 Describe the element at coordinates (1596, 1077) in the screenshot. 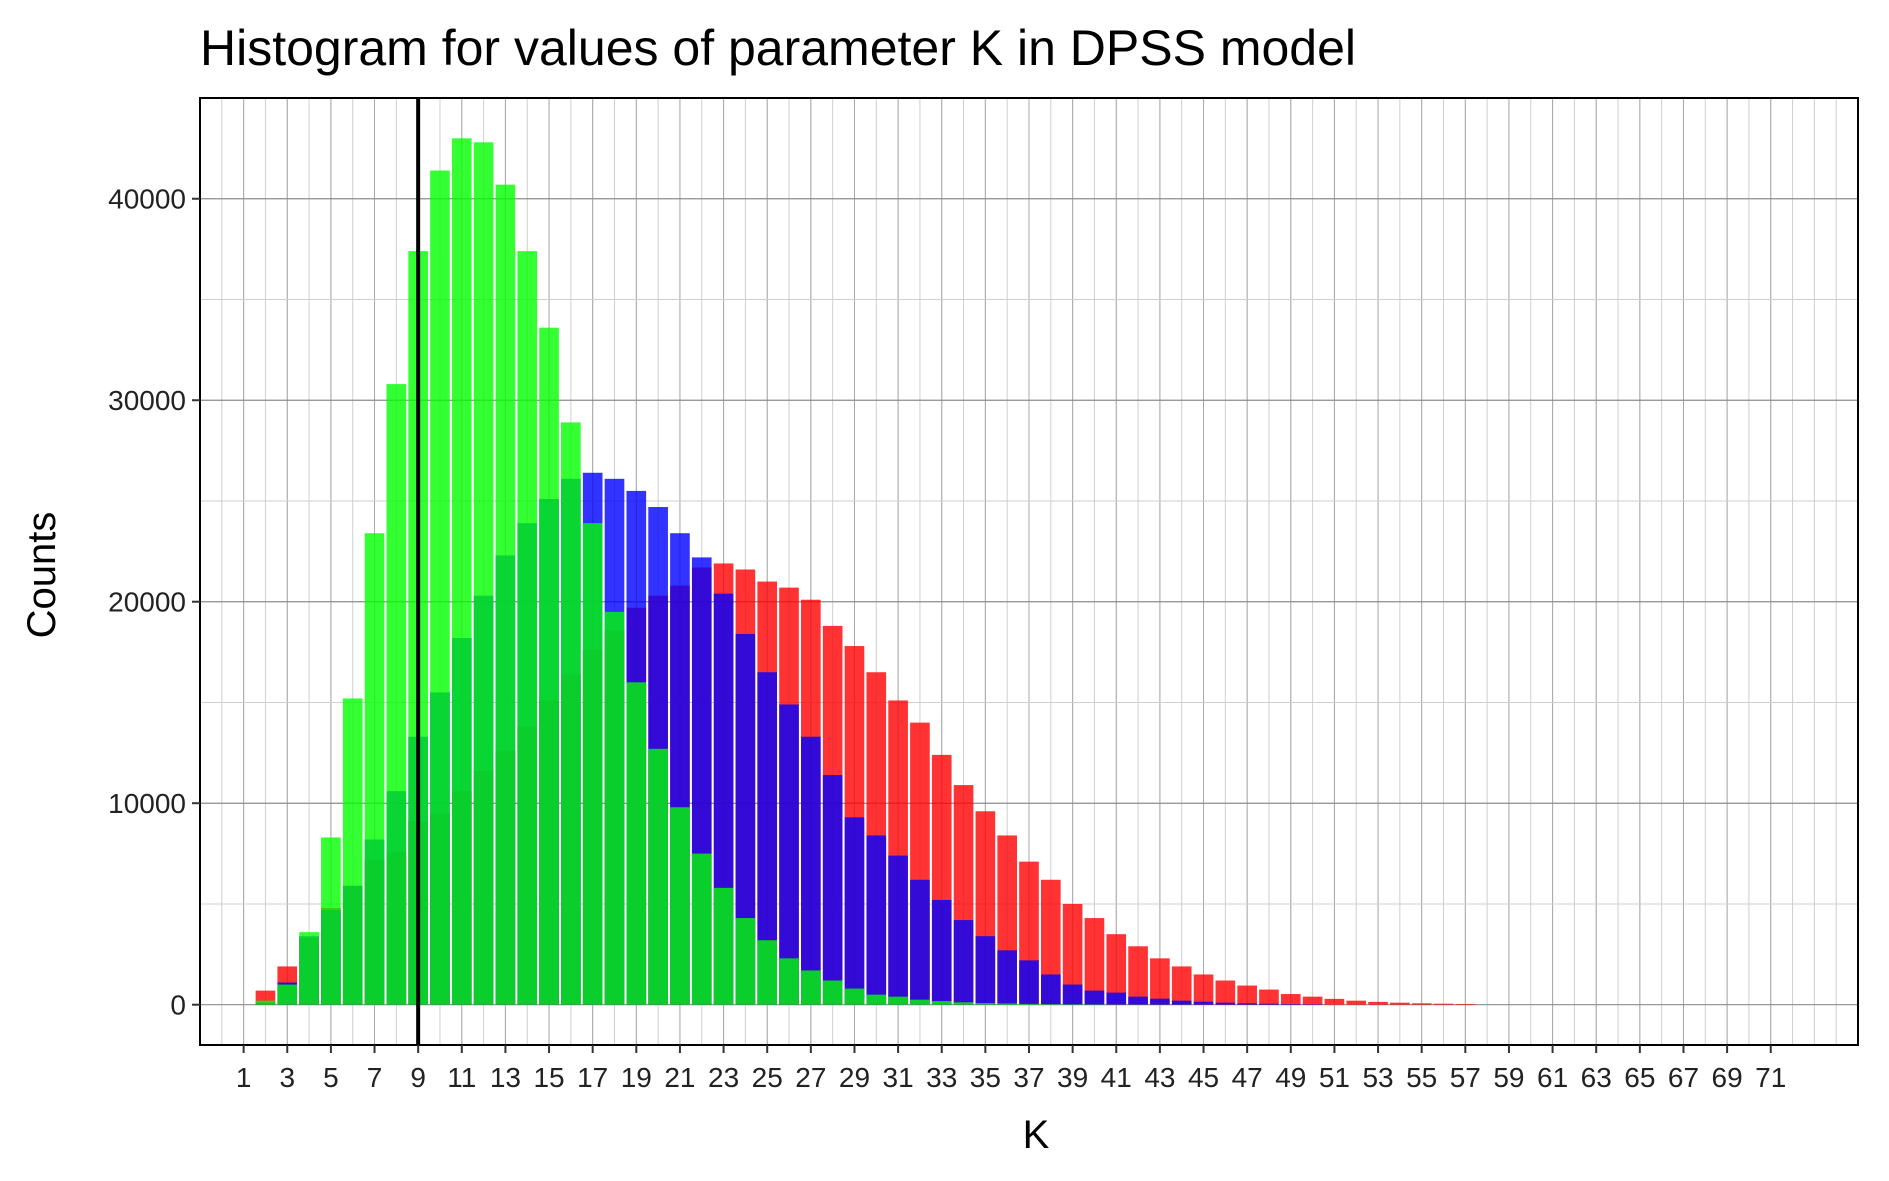

I see `x-tick-label: 63` at that location.